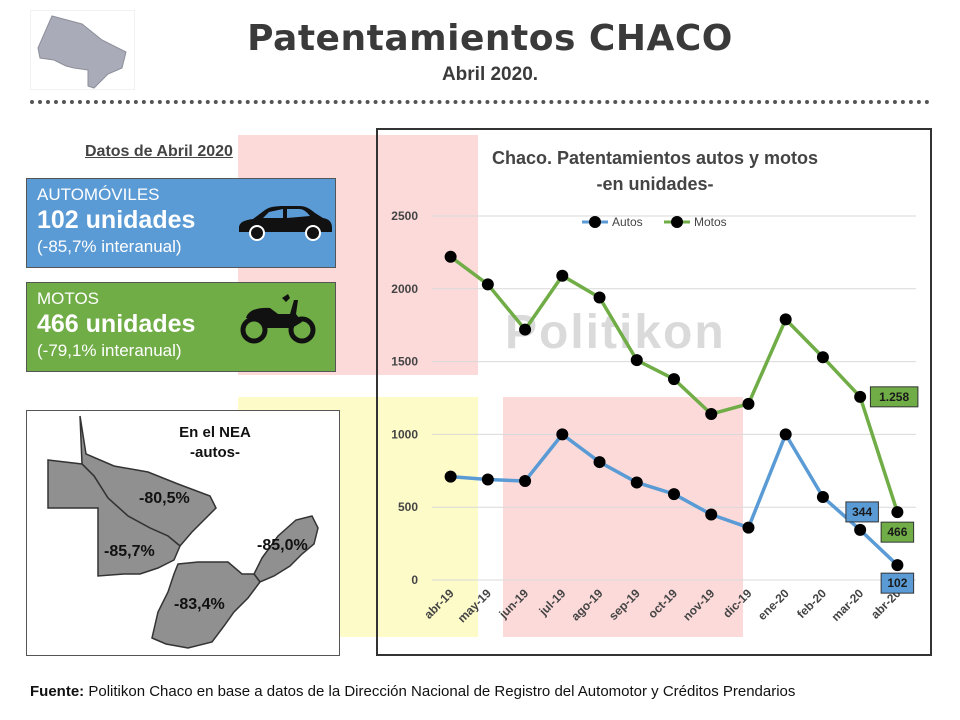 The image size is (960, 720). What do you see at coordinates (655, 184) in the screenshot?
I see `chart-subtitle: -en unidades-` at bounding box center [655, 184].